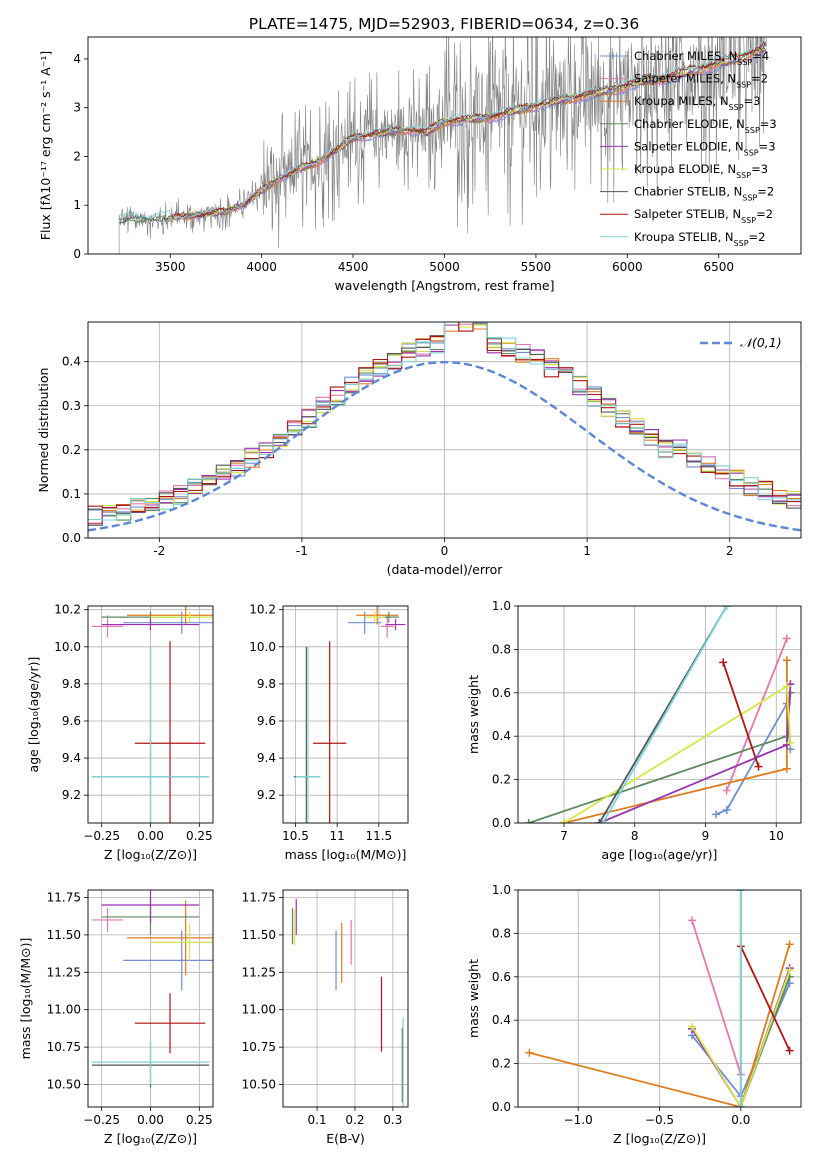  Describe the element at coordinates (346, 854) in the screenshot. I see `x-axis-label: mass [log₁₀(M/M⊙)]` at that location.